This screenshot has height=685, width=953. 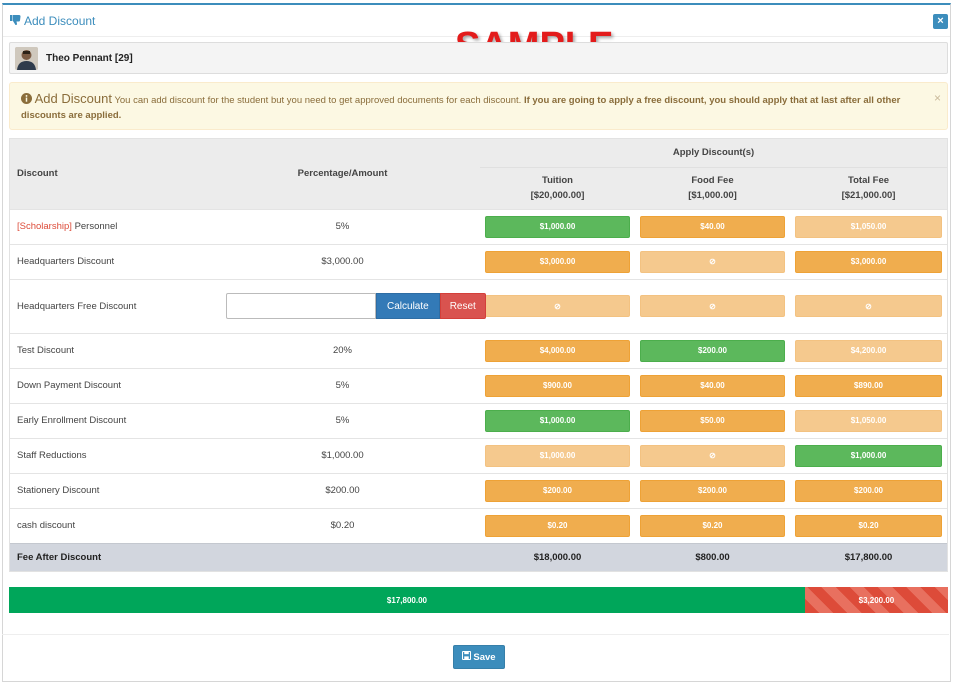 I want to click on calculate-button: Calculate, so click(x=408, y=306).